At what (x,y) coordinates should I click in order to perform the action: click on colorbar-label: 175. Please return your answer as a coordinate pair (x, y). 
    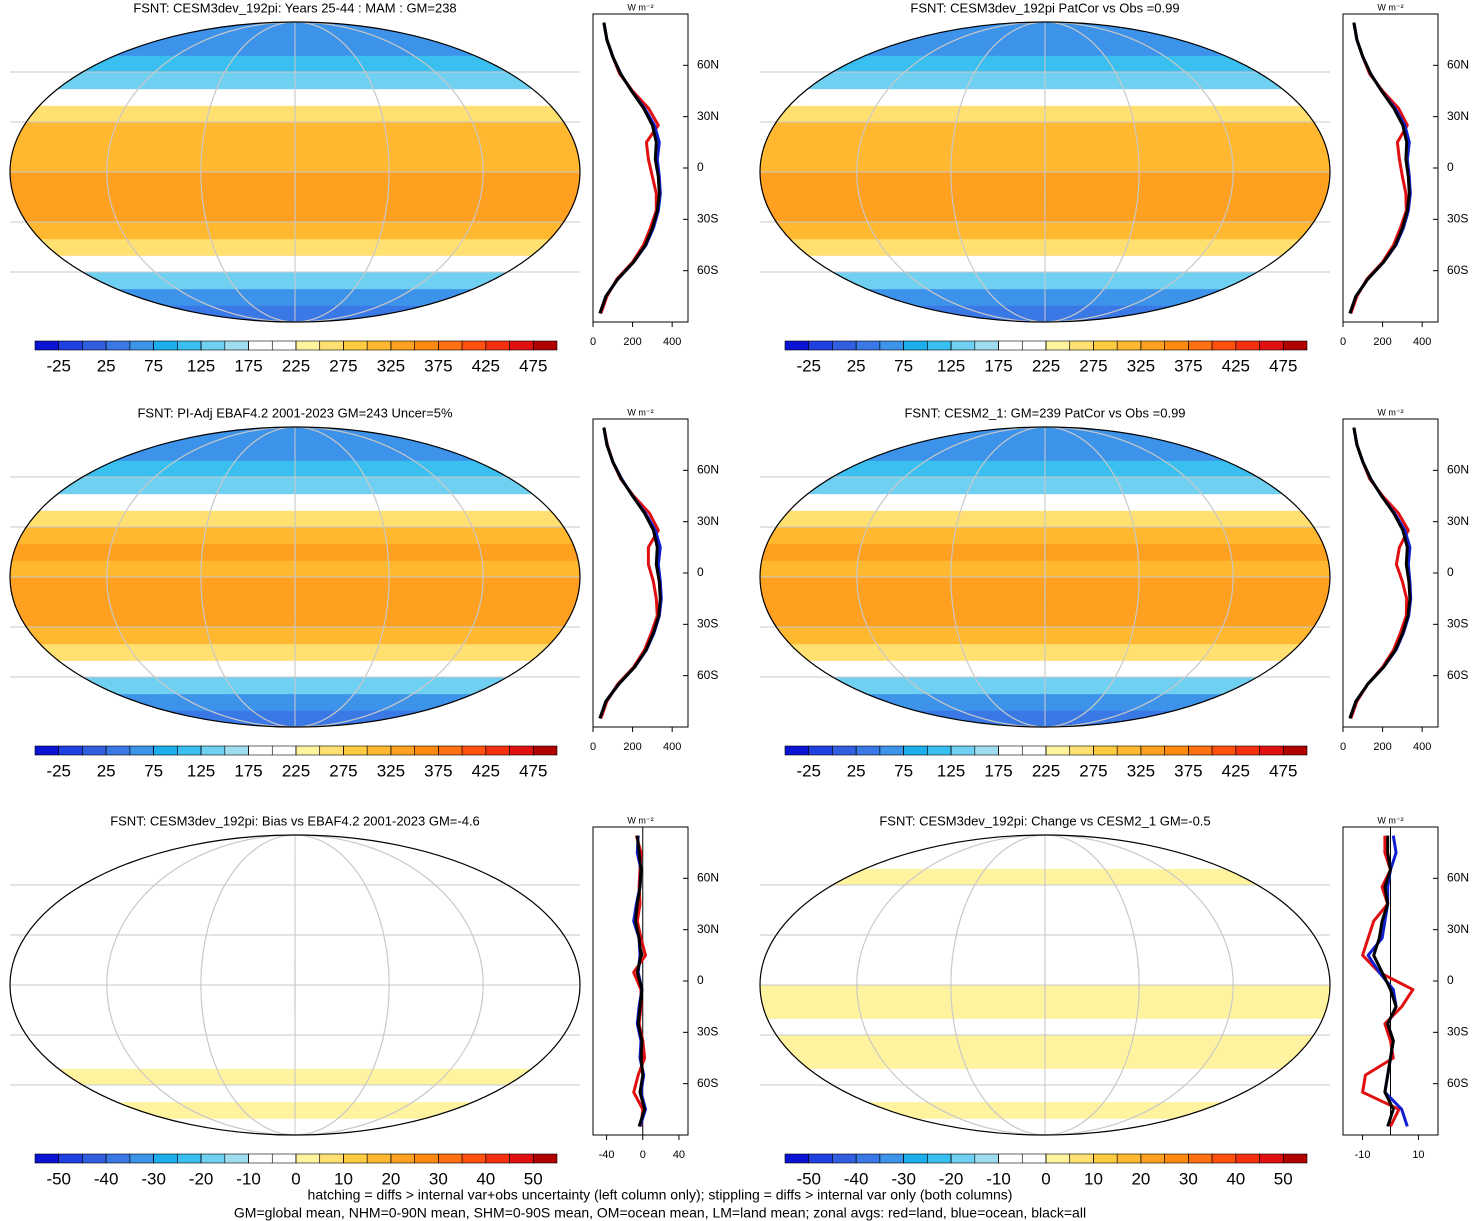
    Looking at the image, I should click on (998, 770).